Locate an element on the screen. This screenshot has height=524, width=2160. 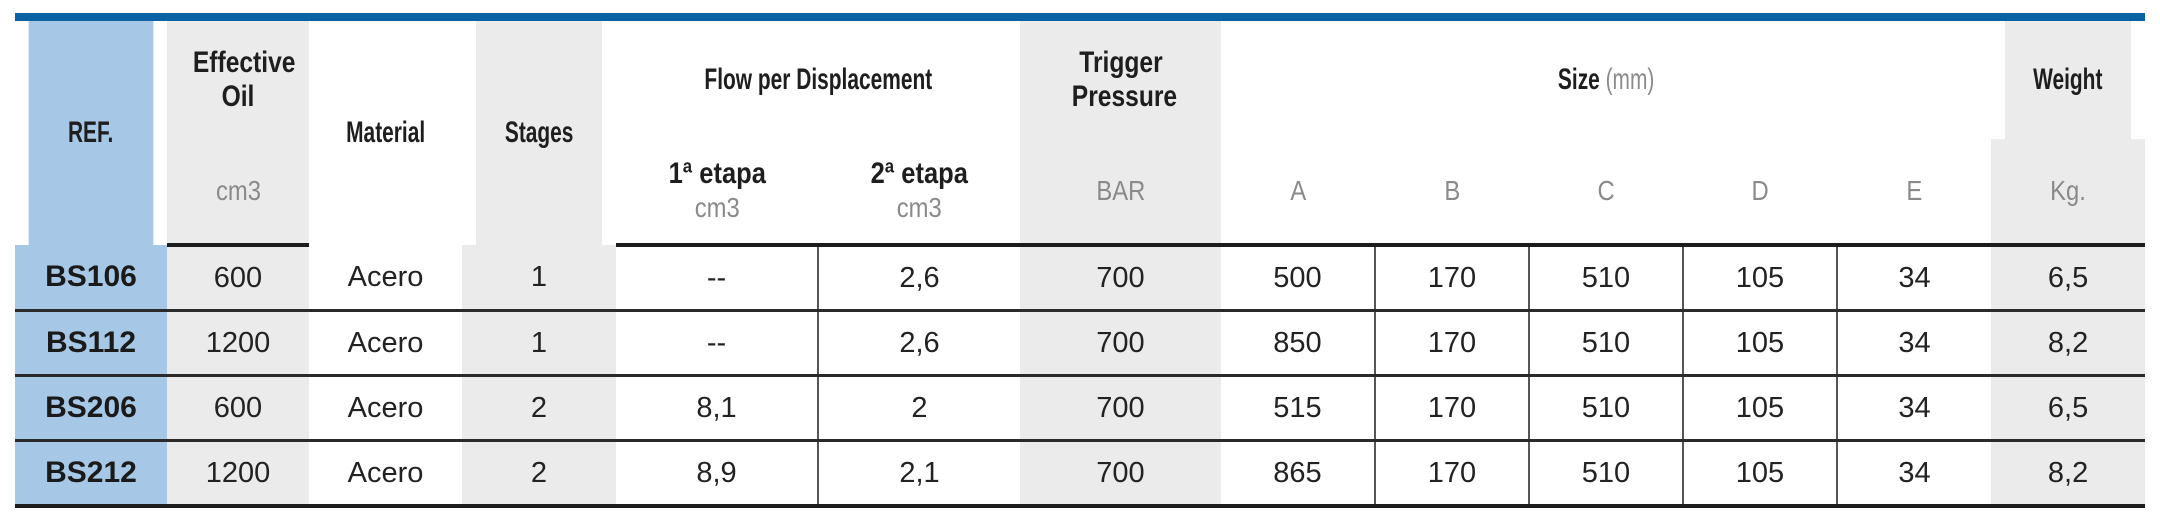
cell-size-a: 850 is located at coordinates (1298, 343).